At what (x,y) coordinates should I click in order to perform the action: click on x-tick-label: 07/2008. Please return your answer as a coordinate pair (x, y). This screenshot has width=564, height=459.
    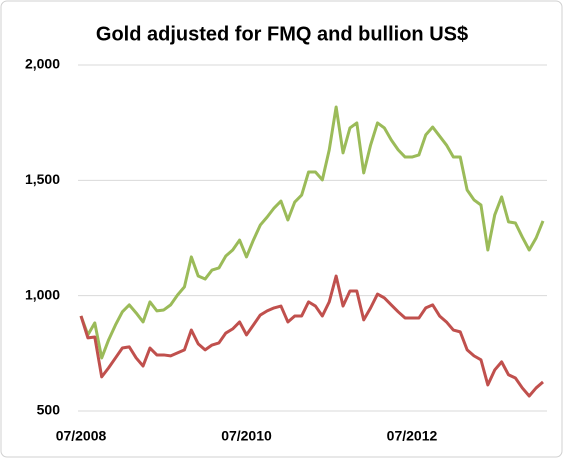
    Looking at the image, I should click on (81, 436).